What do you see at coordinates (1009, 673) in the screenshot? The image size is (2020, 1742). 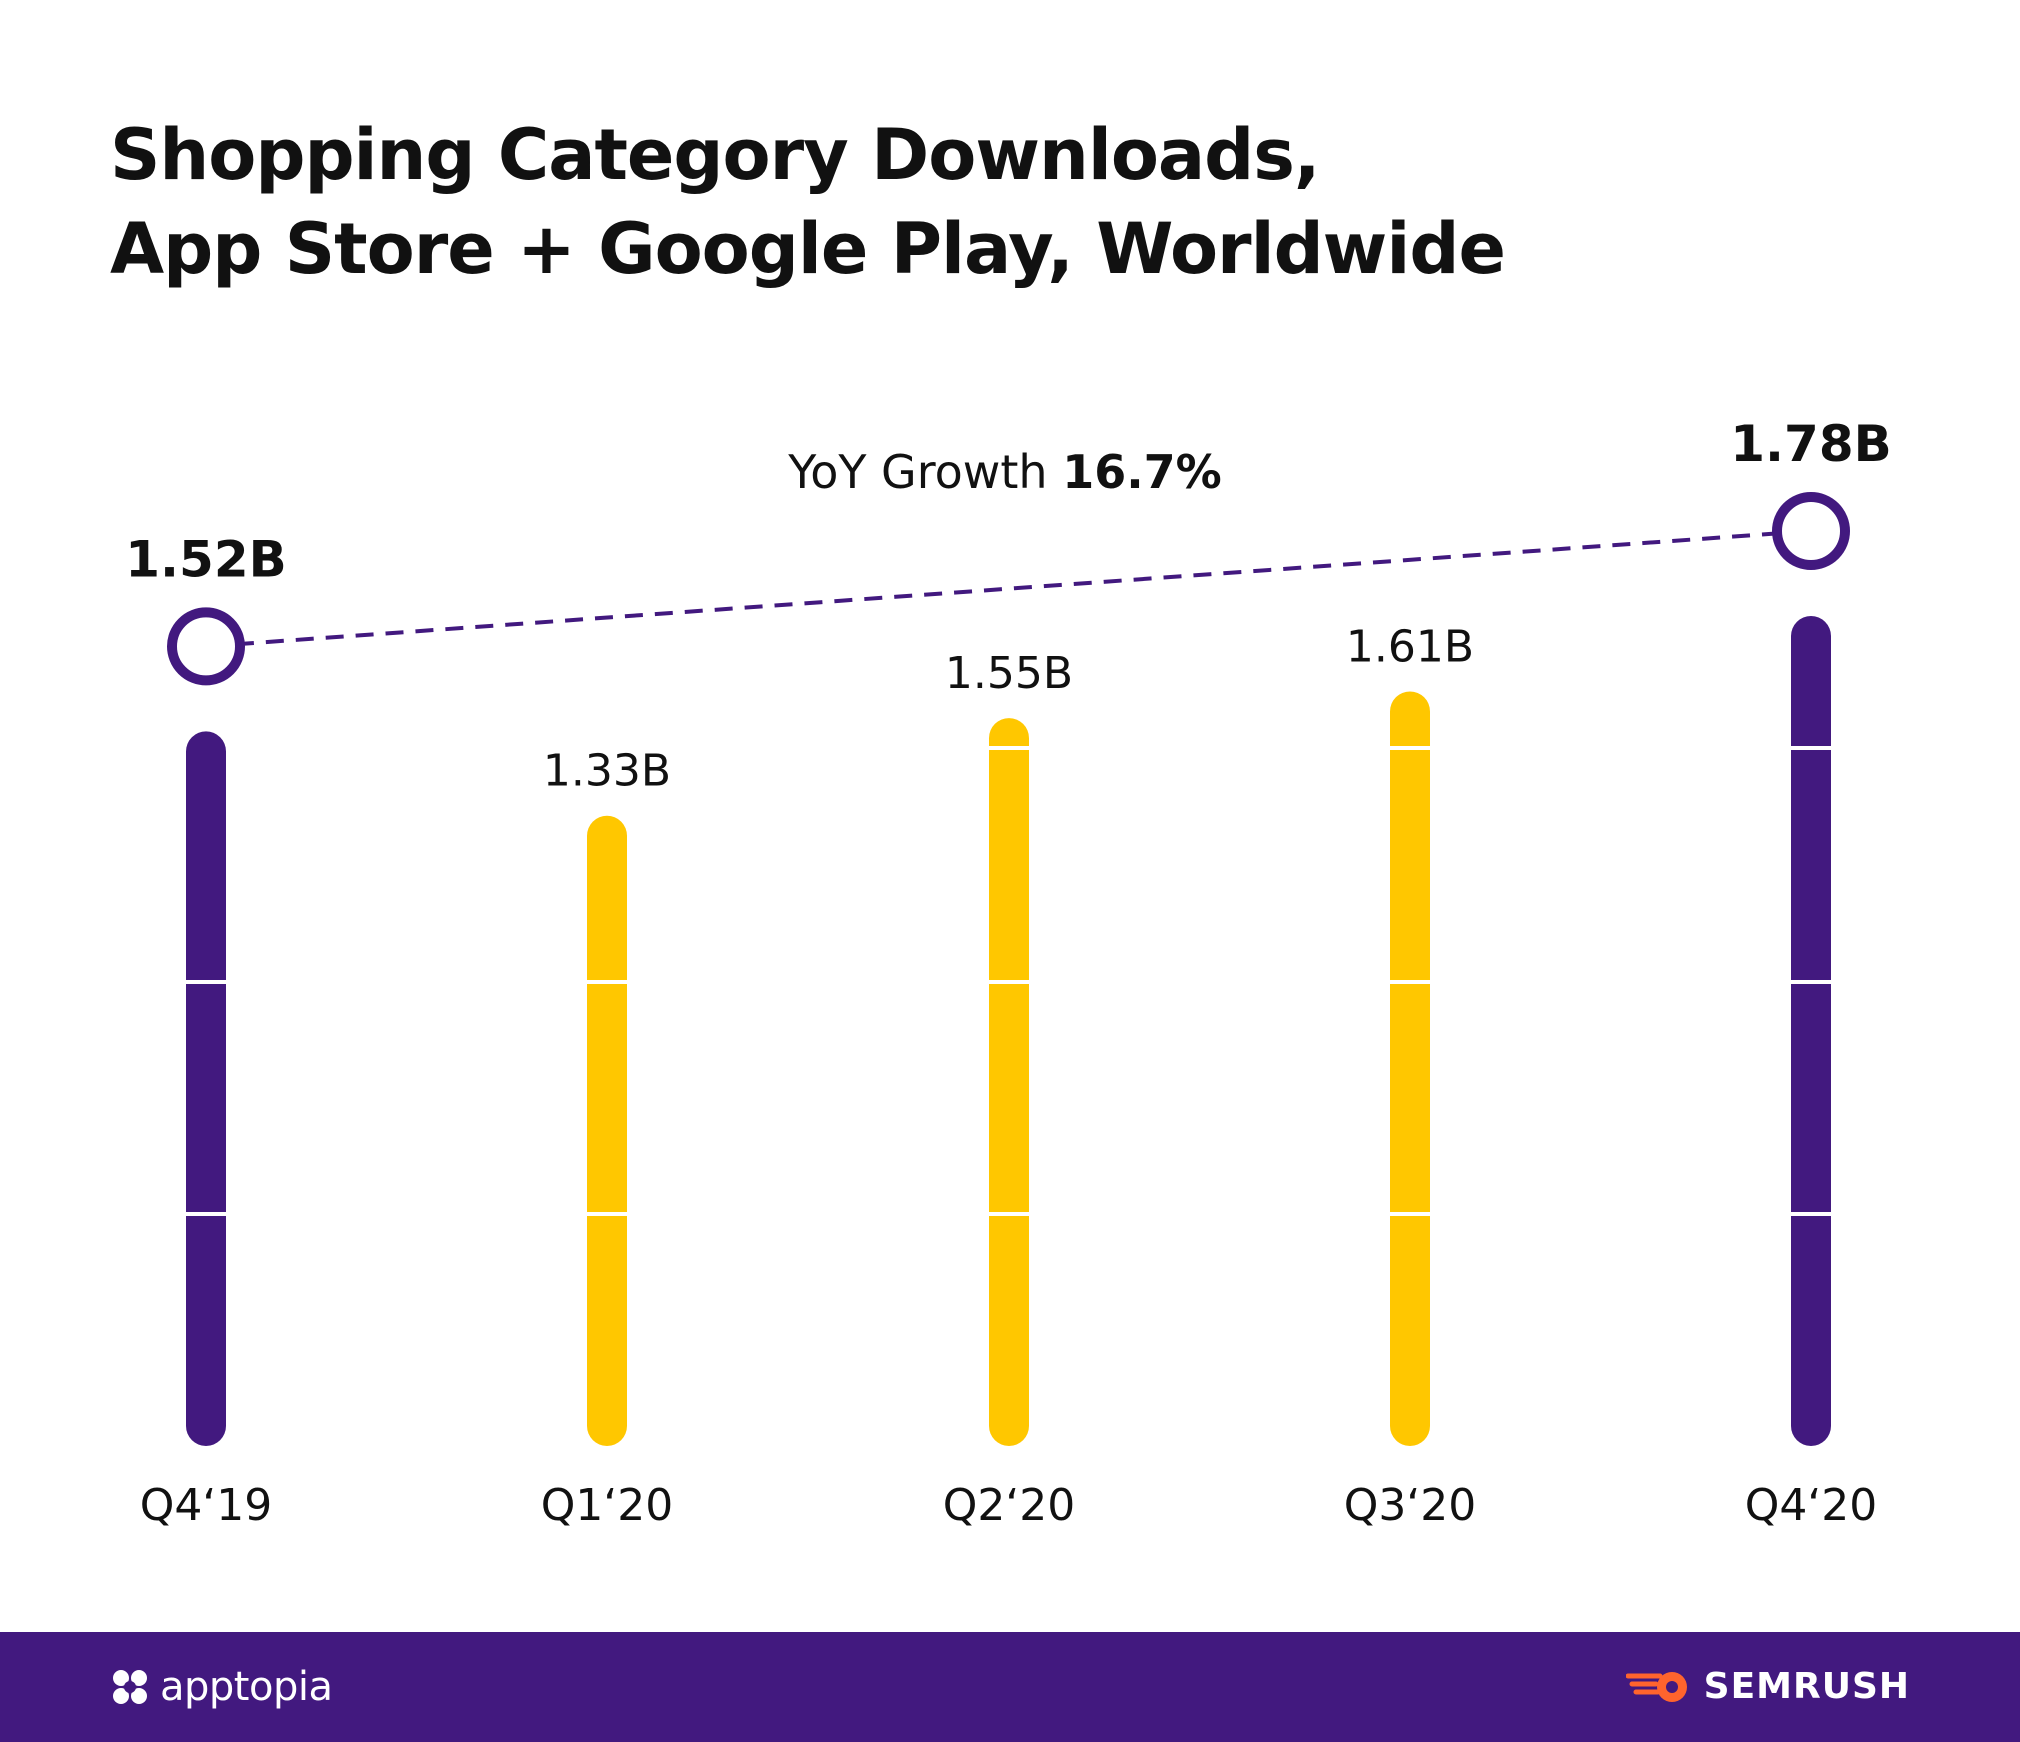 I see `data-label-3: 1.55B` at bounding box center [1009, 673].